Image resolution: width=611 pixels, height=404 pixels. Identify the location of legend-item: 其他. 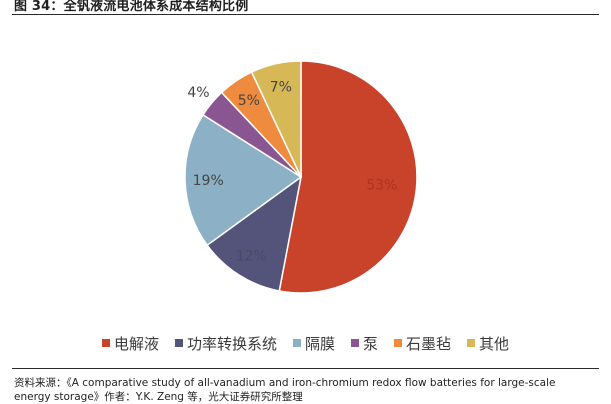
(488, 343).